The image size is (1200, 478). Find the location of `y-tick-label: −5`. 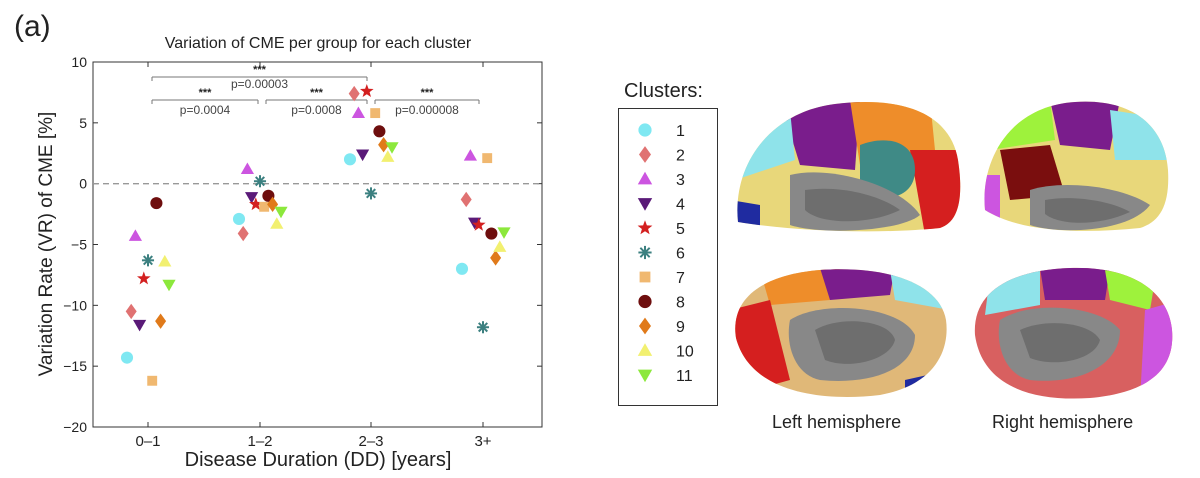

y-tick-label: −5 is located at coordinates (79, 245).